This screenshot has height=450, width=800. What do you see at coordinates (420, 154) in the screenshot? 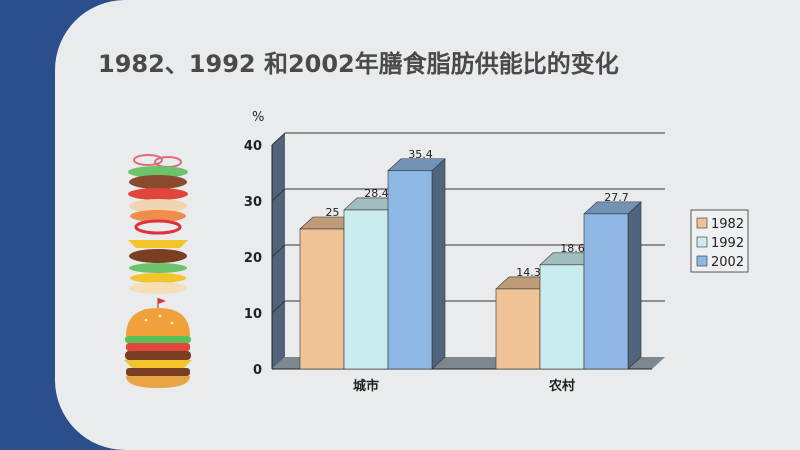
I see `data-label: 35.4` at bounding box center [420, 154].